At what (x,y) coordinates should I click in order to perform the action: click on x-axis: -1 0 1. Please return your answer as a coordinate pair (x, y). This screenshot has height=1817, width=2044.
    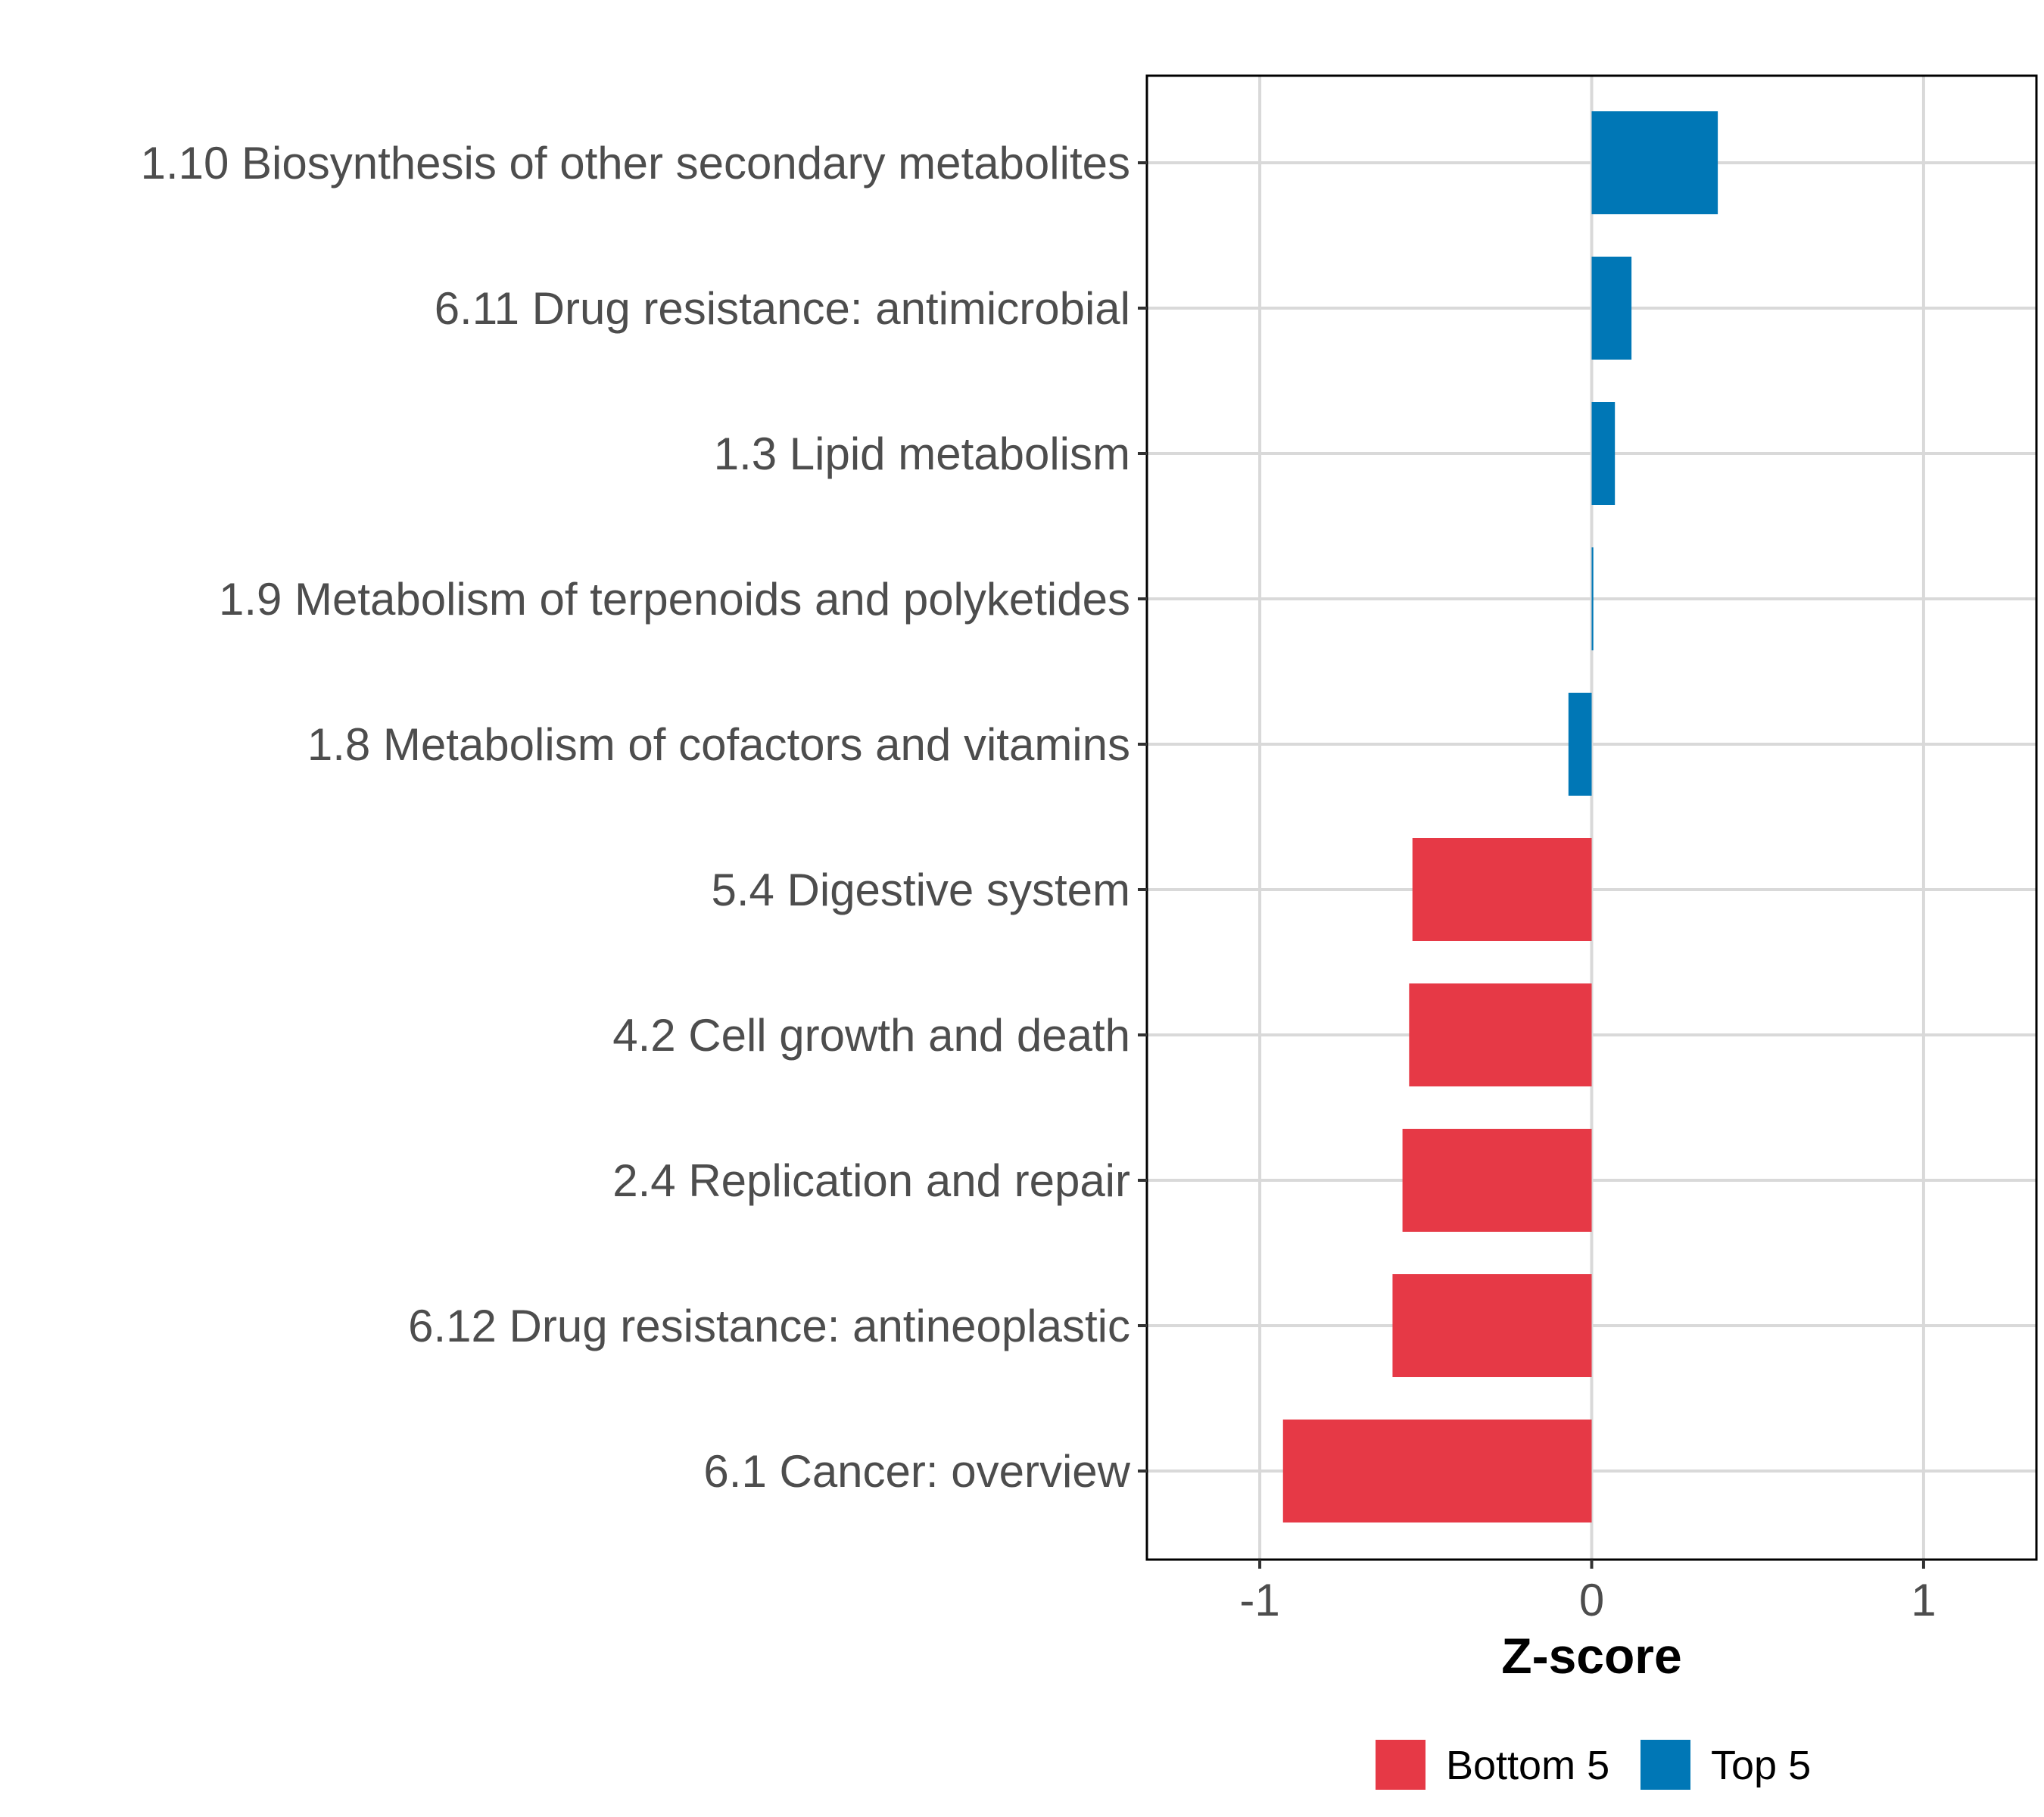
    Looking at the image, I should click on (1588, 1592).